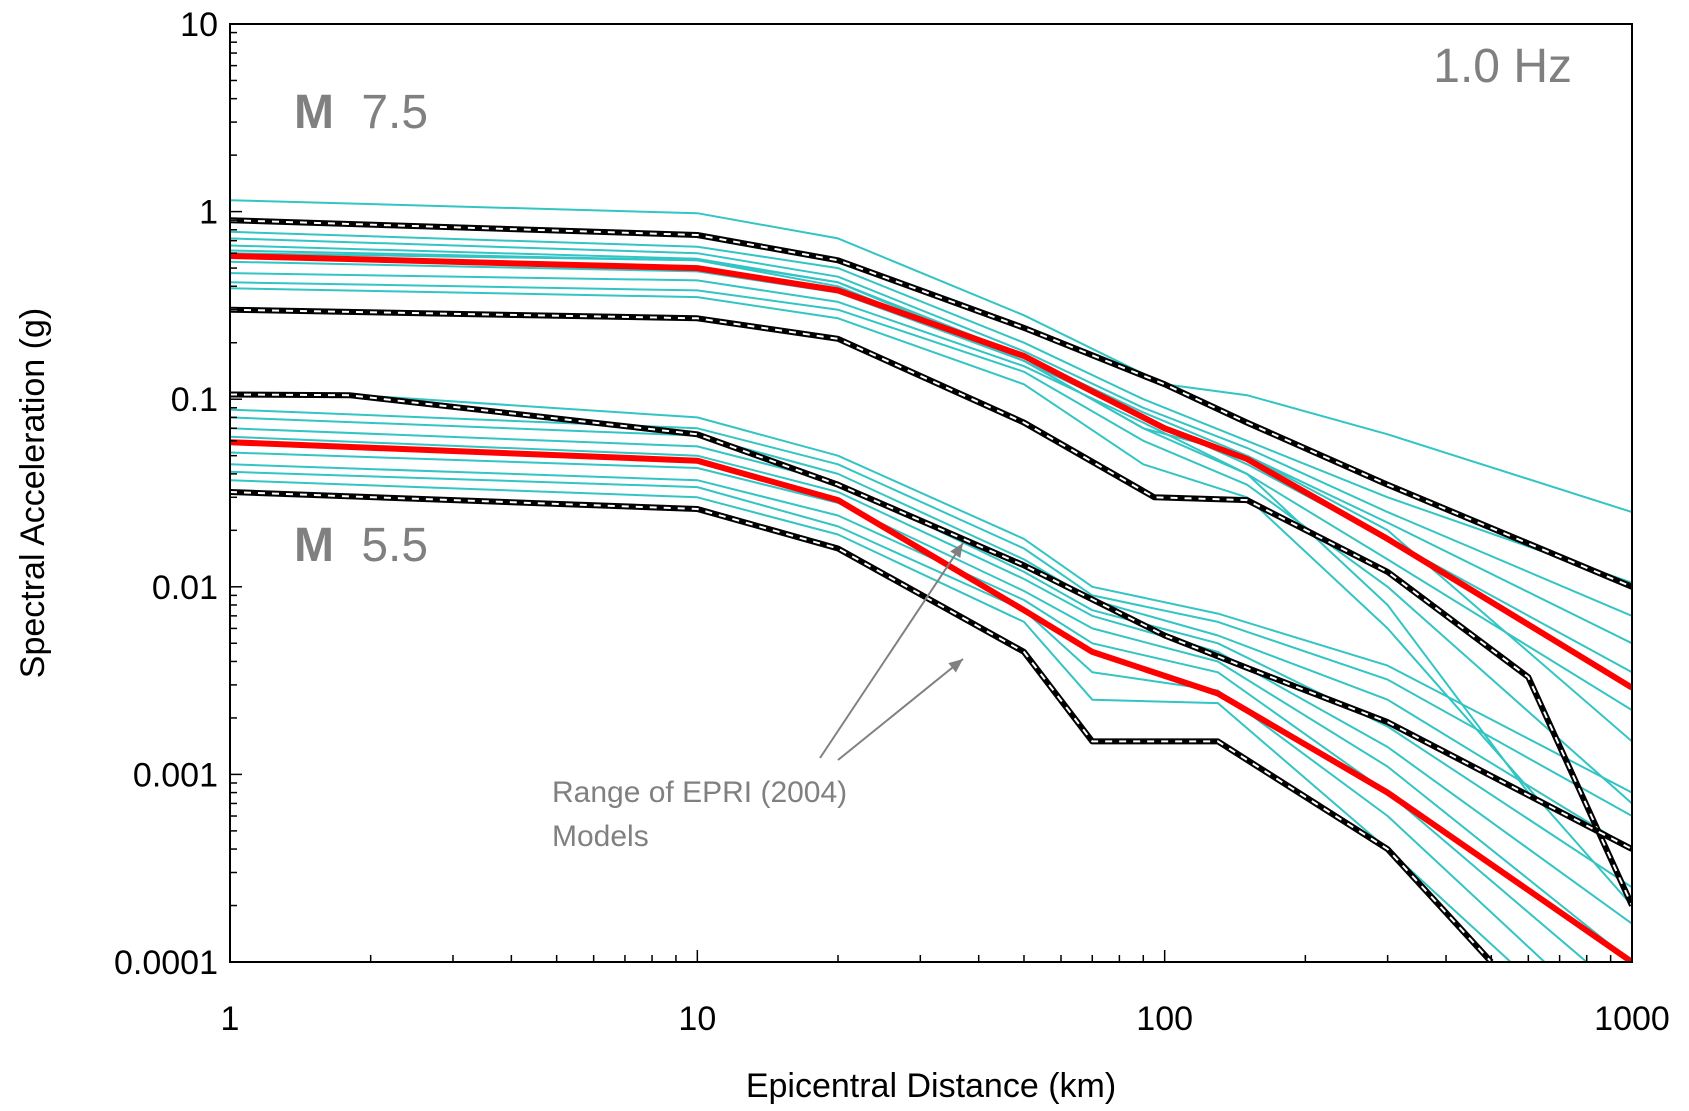 The height and width of the screenshot is (1111, 1689). Describe the element at coordinates (394, 112) in the screenshot. I see `magnitude-value: 7.5` at that location.